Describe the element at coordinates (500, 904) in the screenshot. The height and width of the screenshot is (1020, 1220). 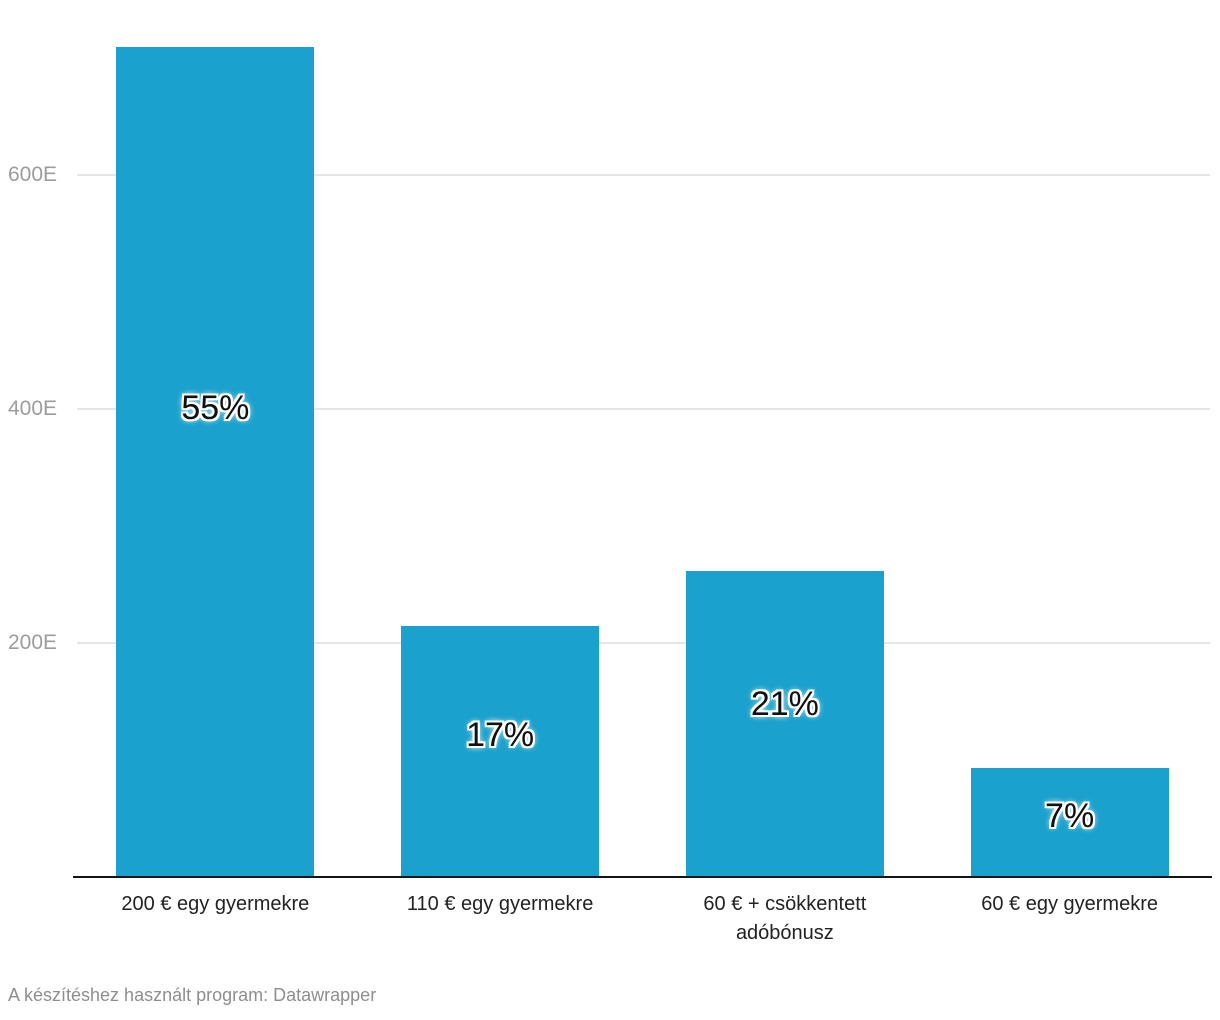
I see `x-axis-category-label: 110 € egy gyermekre` at that location.